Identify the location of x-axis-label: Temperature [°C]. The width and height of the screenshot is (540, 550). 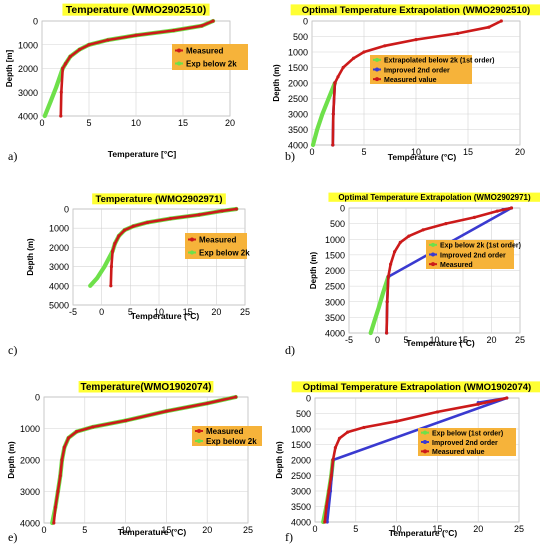
(142, 154).